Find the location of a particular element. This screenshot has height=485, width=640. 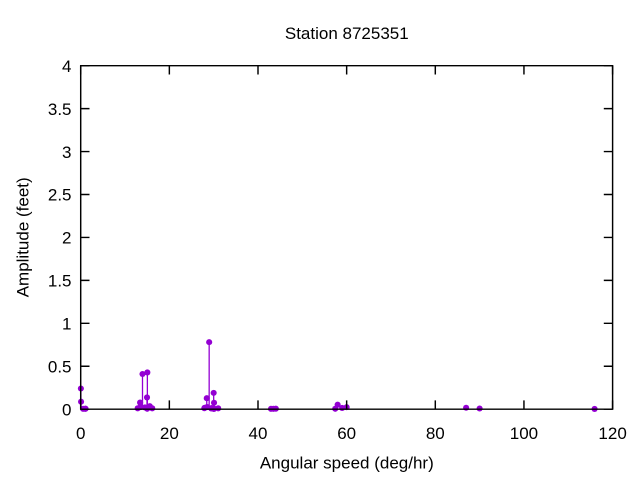

svg-text: 80 is located at coordinates (435, 433).